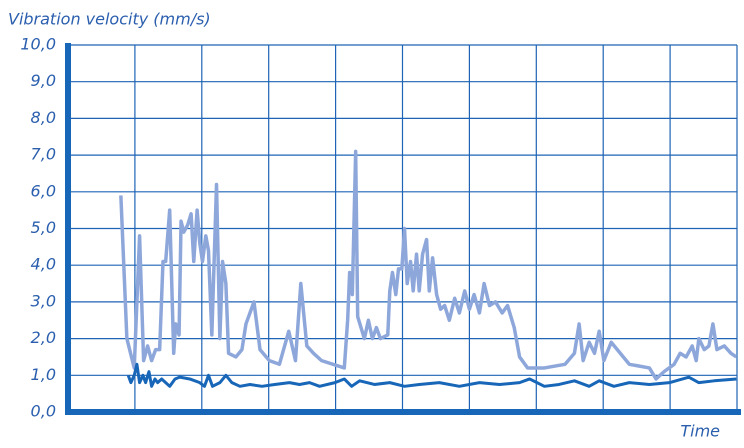  Describe the element at coordinates (43, 337) in the screenshot. I see `y-tick-label: 2,0` at that location.